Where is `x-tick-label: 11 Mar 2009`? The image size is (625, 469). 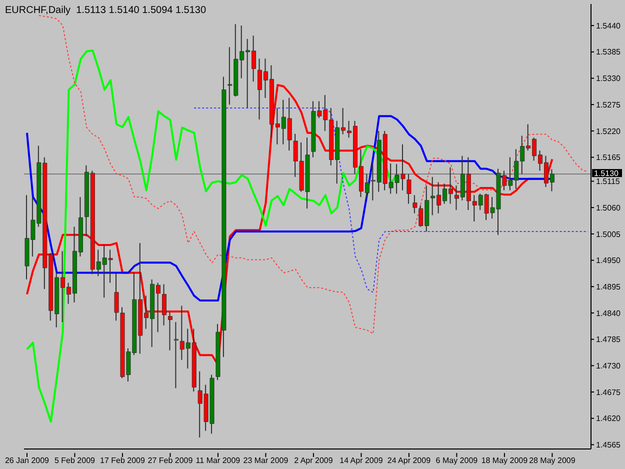
x-tick-label: 11 Mar 2009 is located at coordinates (218, 460).